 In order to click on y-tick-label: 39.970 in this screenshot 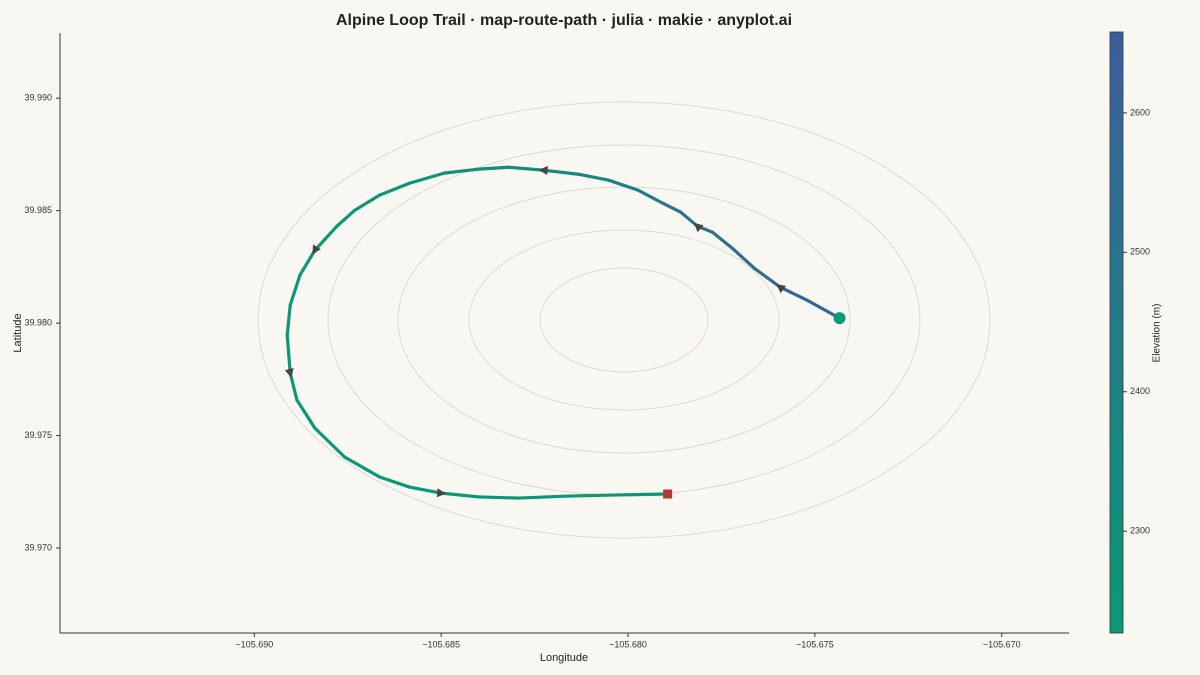, I will do `click(38, 547)`.